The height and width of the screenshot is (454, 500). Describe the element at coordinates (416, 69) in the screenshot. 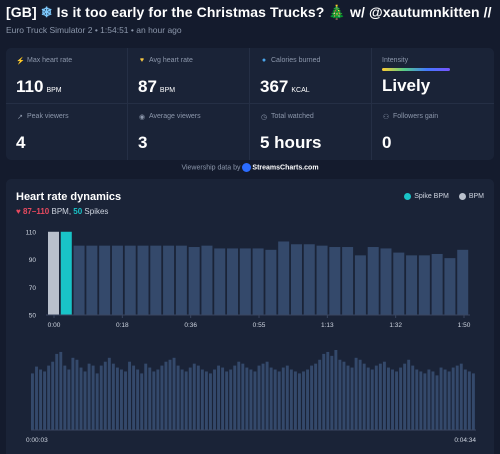

I see `intensity-gradient-bar` at that location.